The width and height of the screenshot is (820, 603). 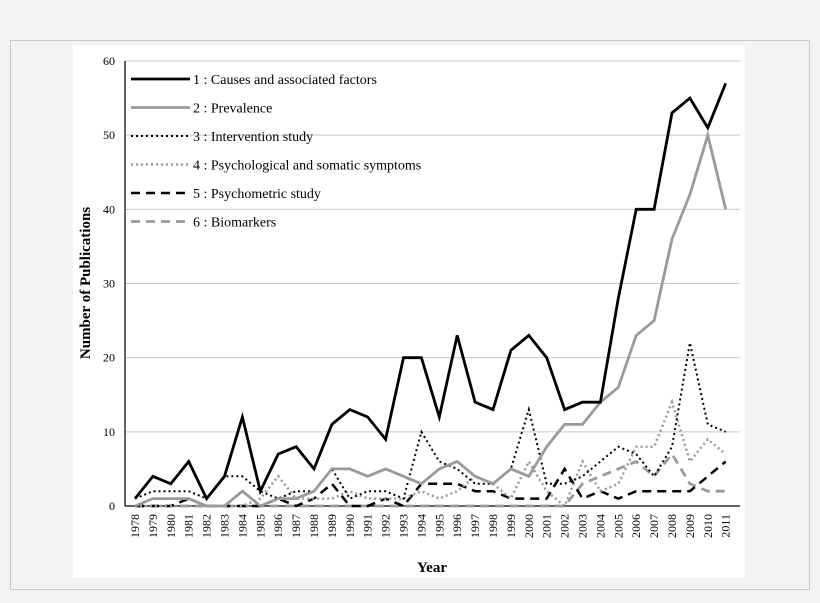 What do you see at coordinates (86, 283) in the screenshot?
I see `y-axis-title: Number of Publications` at bounding box center [86, 283].